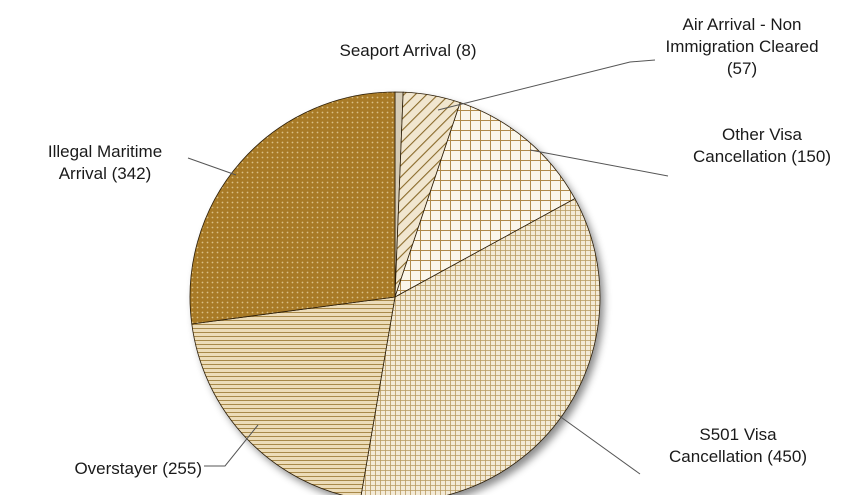 The height and width of the screenshot is (500, 854). What do you see at coordinates (485, 200) in the screenshot?
I see `pie-slice-other-visa-cancellation` at bounding box center [485, 200].